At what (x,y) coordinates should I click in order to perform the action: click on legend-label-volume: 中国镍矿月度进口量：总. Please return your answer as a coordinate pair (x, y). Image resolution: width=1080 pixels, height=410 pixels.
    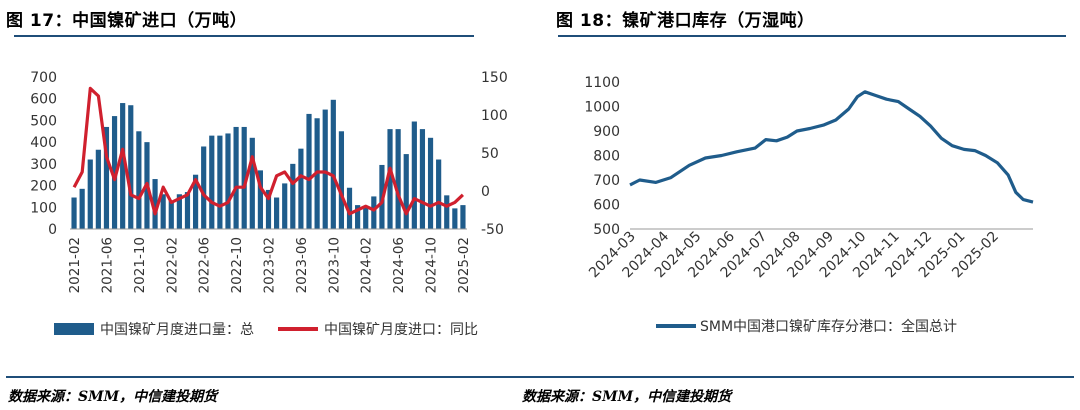
    Looking at the image, I should click on (177, 330).